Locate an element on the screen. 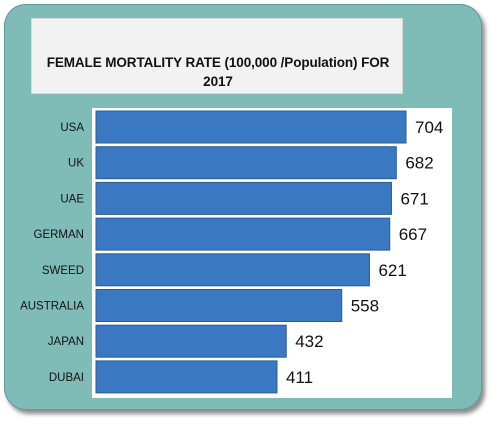 The width and height of the screenshot is (492, 421). bar-german is located at coordinates (243, 234).